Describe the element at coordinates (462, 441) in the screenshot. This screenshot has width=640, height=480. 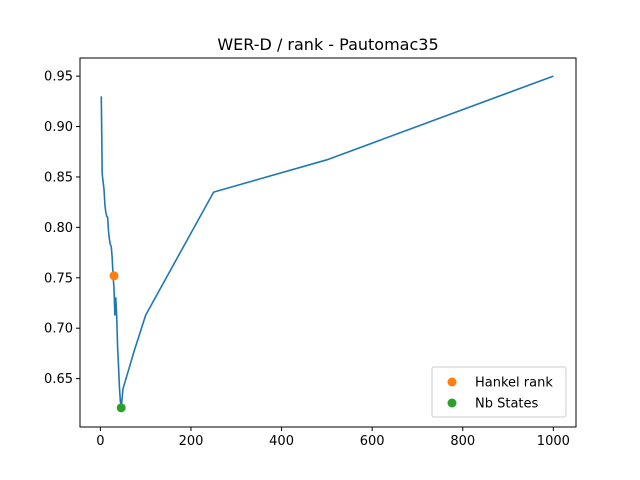
I see `x-tick-label: 800` at that location.